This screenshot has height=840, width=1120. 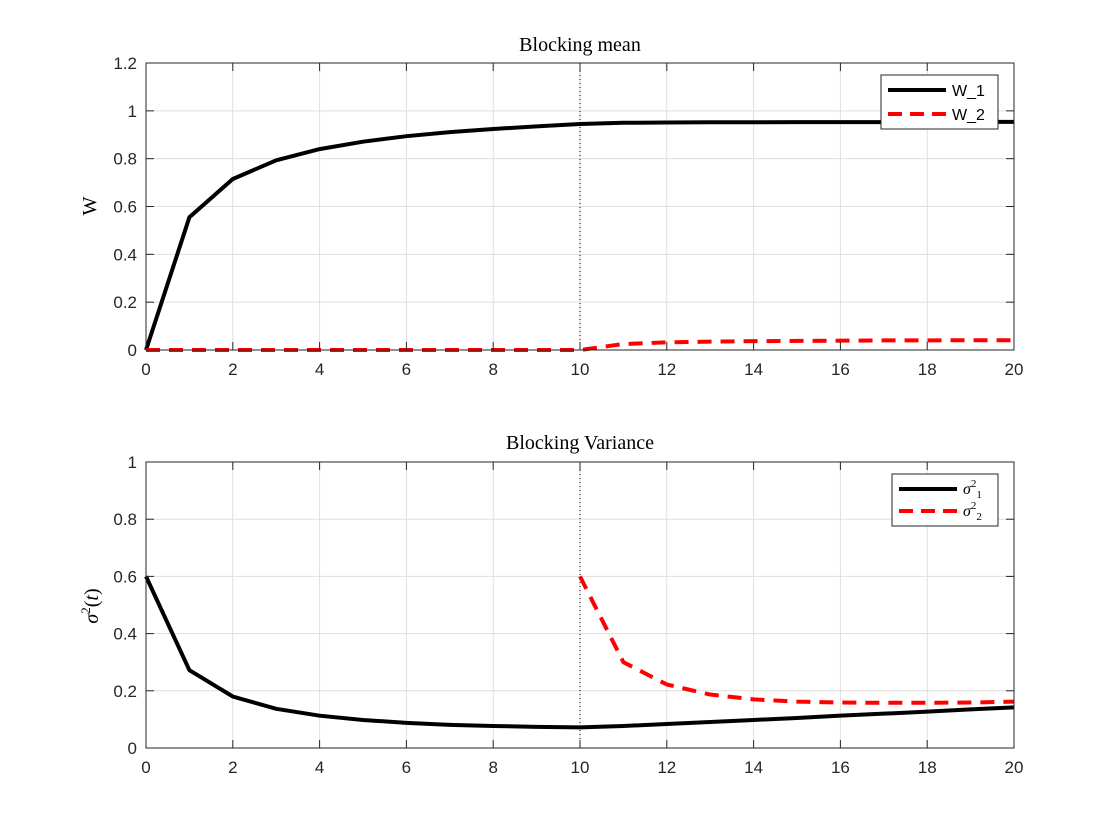 What do you see at coordinates (753, 767) in the screenshot?
I see `bottom-x-tick-label: 14` at bounding box center [753, 767].